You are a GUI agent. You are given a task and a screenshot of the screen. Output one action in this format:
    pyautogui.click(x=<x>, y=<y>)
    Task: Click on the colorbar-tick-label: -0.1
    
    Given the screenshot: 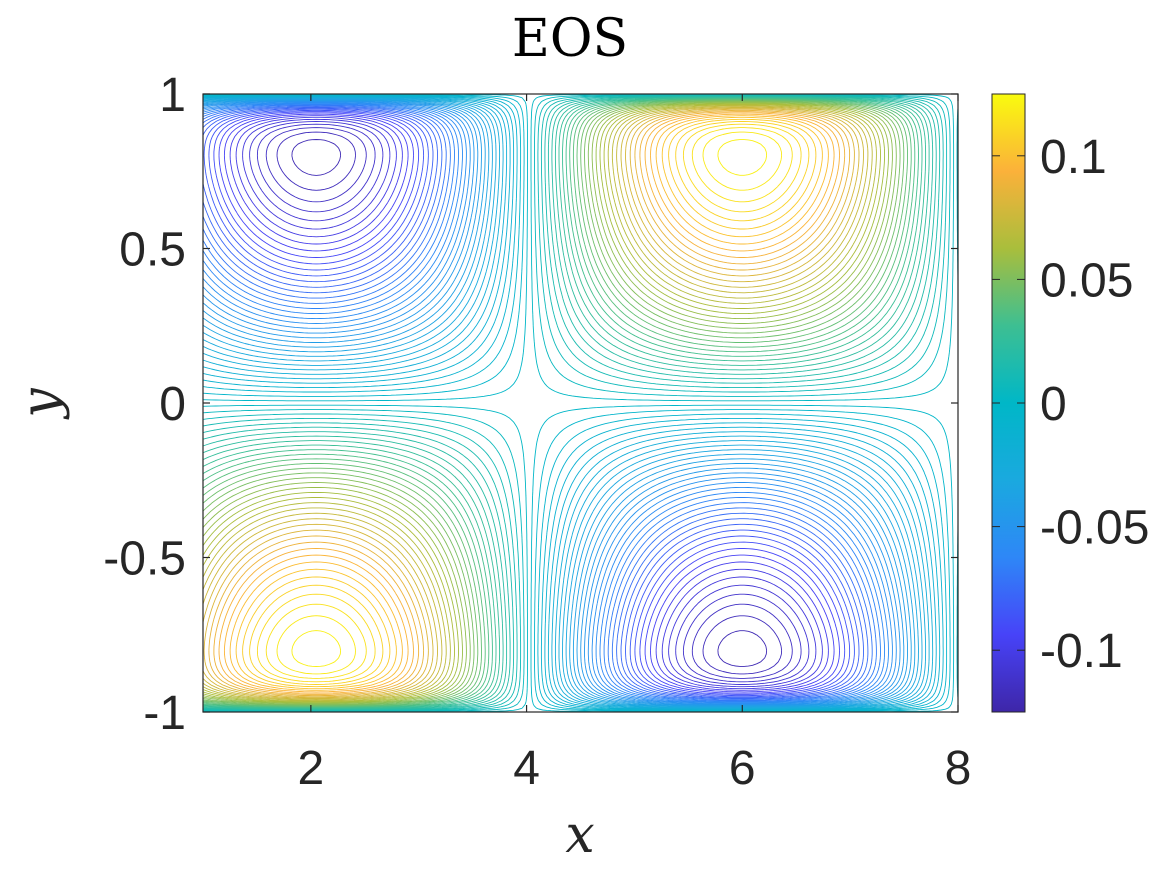 What is the action you would take?
    pyautogui.click(x=1081, y=651)
    